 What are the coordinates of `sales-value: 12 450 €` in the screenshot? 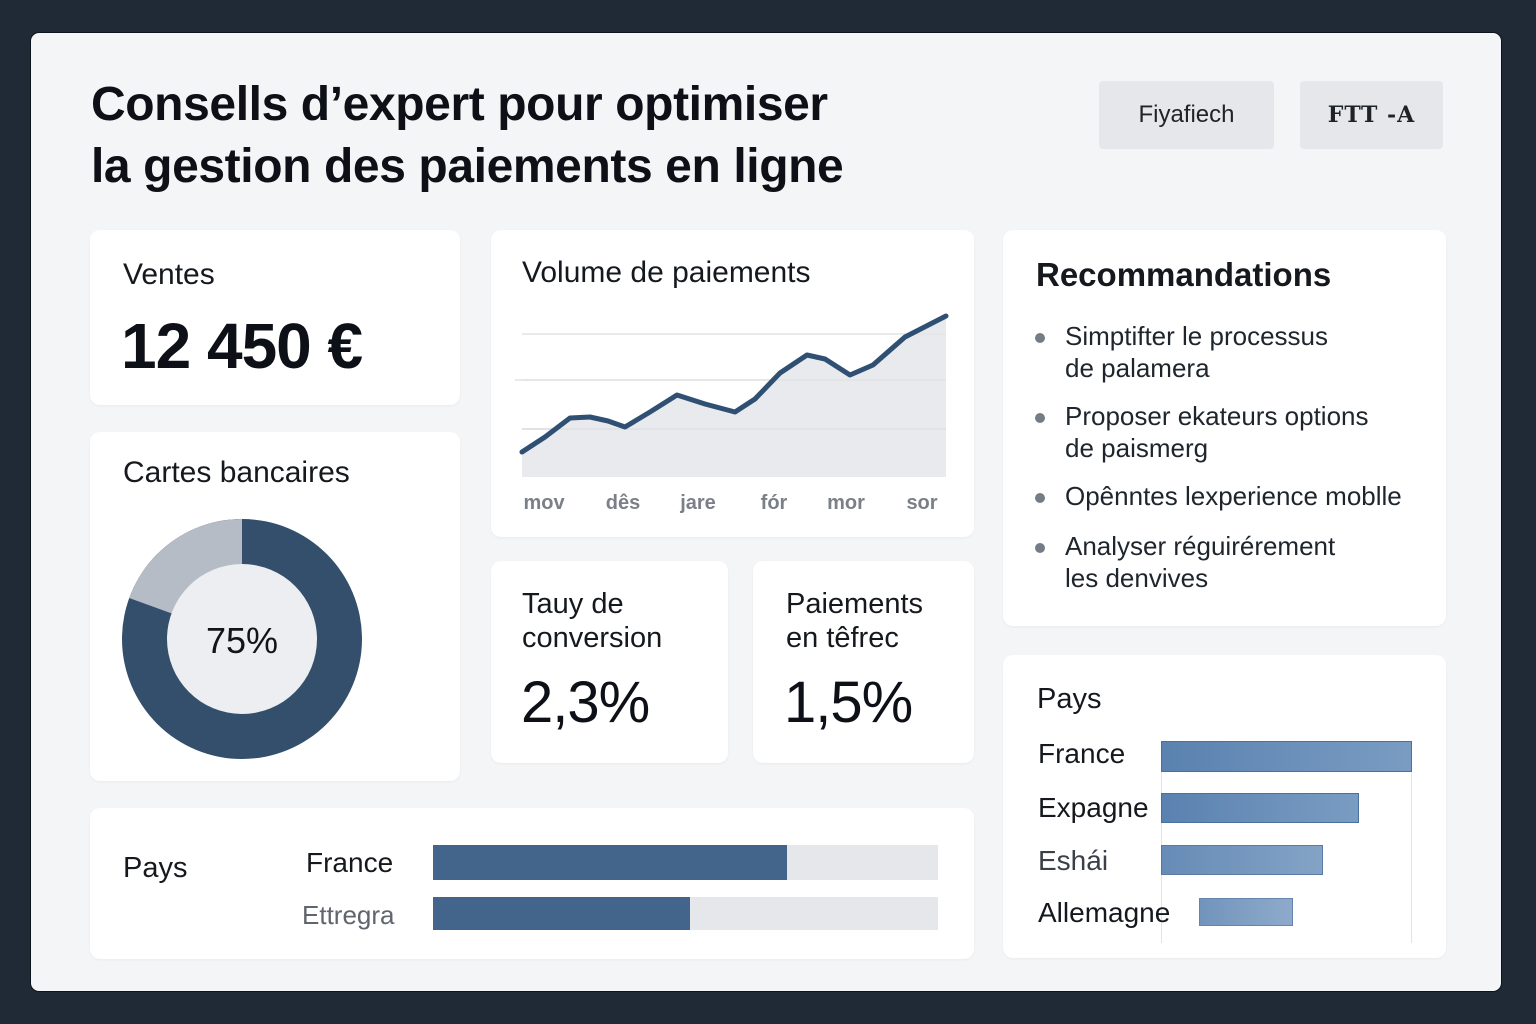 It's located at (242, 346).